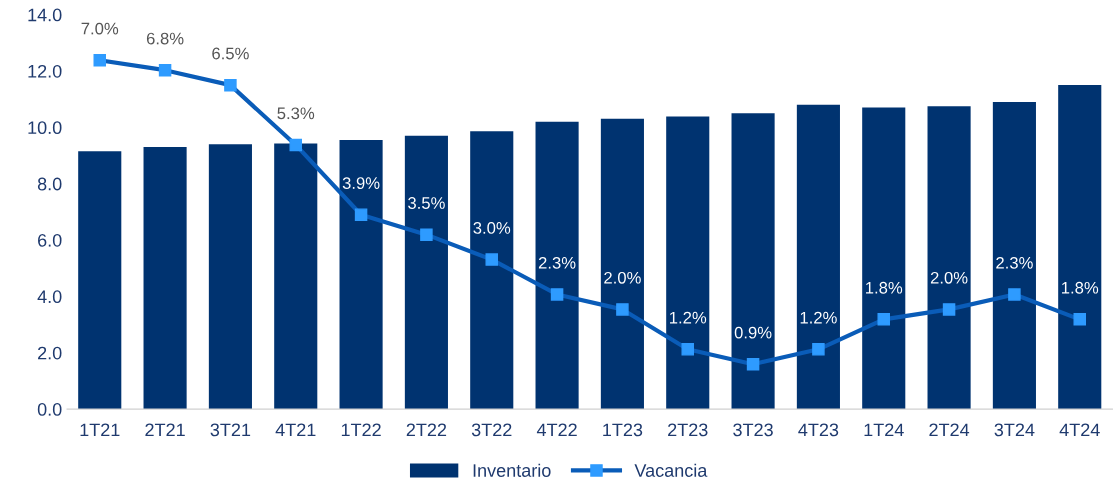 This screenshot has width=1118, height=487. I want to click on x-tick-label: 1T24, so click(884, 430).